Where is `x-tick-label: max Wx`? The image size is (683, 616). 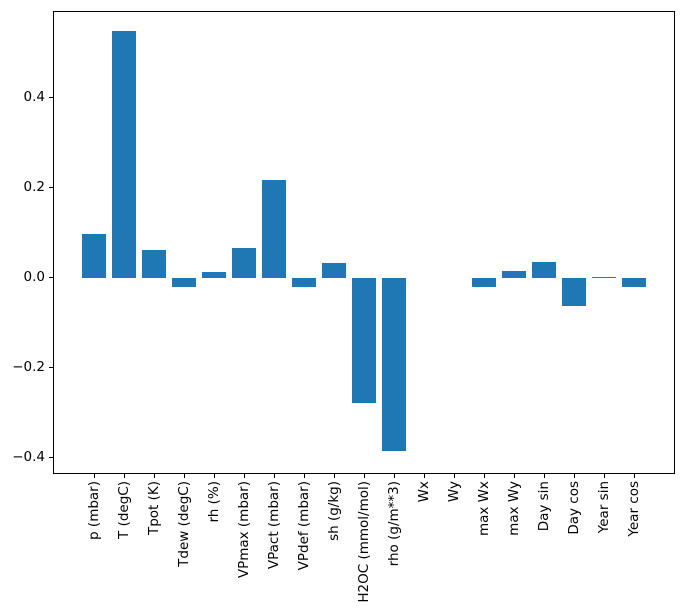
x-tick-label: max Wx is located at coordinates (483, 509).